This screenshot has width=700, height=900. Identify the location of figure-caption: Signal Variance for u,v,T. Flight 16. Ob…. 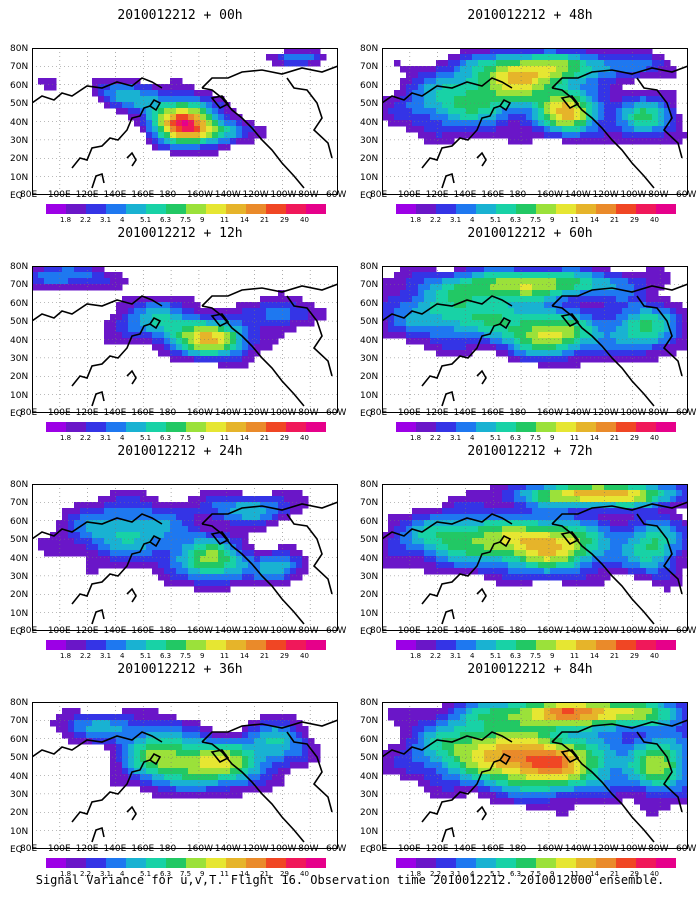
(350, 880).